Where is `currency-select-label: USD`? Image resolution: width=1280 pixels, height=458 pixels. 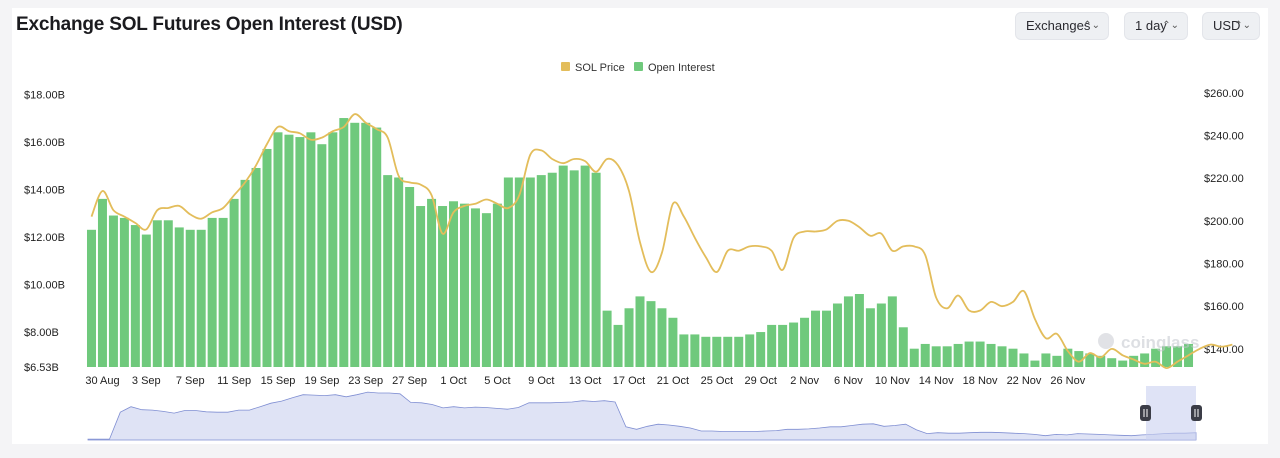
currency-select-label: USD is located at coordinates (1227, 25).